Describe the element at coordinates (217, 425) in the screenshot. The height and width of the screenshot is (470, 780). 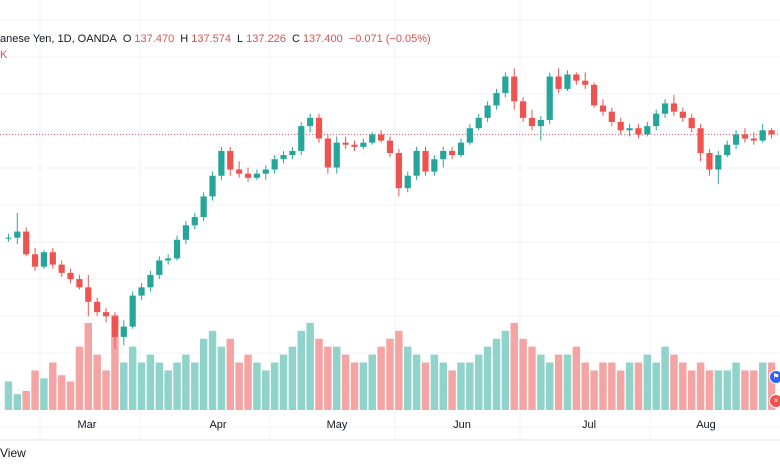
I see `x-tick-label: Apr` at that location.